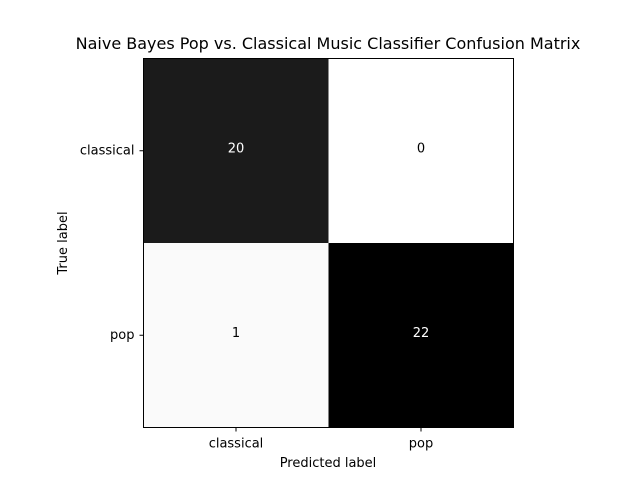 The image size is (640, 480). I want to click on x-tick-label-pop: pop, so click(421, 444).